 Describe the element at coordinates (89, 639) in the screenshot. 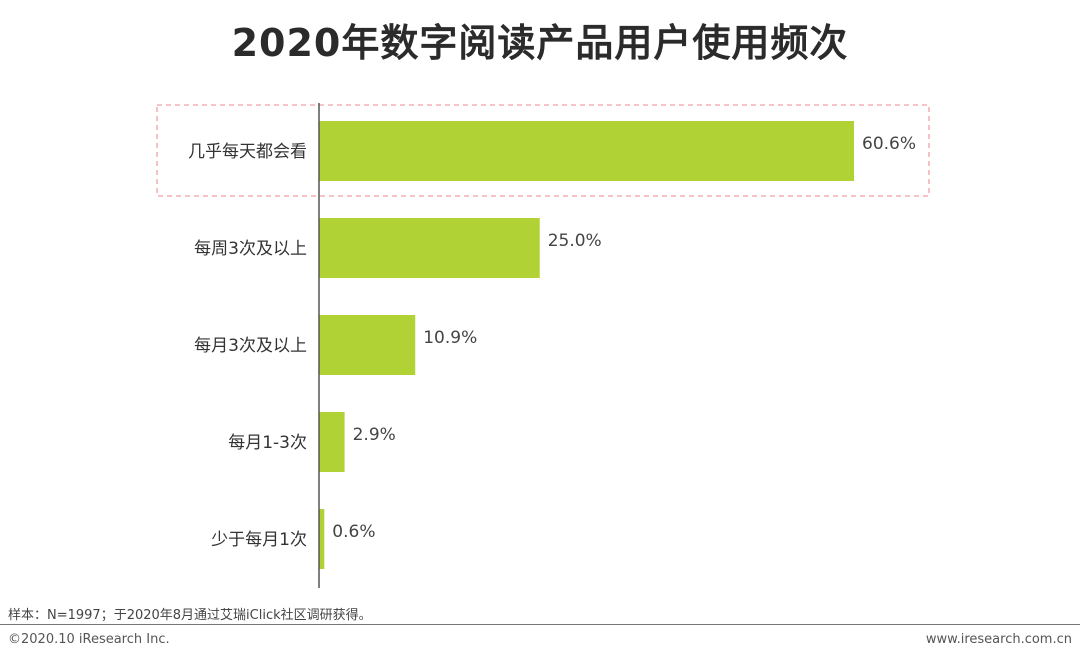

I see `copyright-text: ©2020.10 iResearch Inc.` at that location.